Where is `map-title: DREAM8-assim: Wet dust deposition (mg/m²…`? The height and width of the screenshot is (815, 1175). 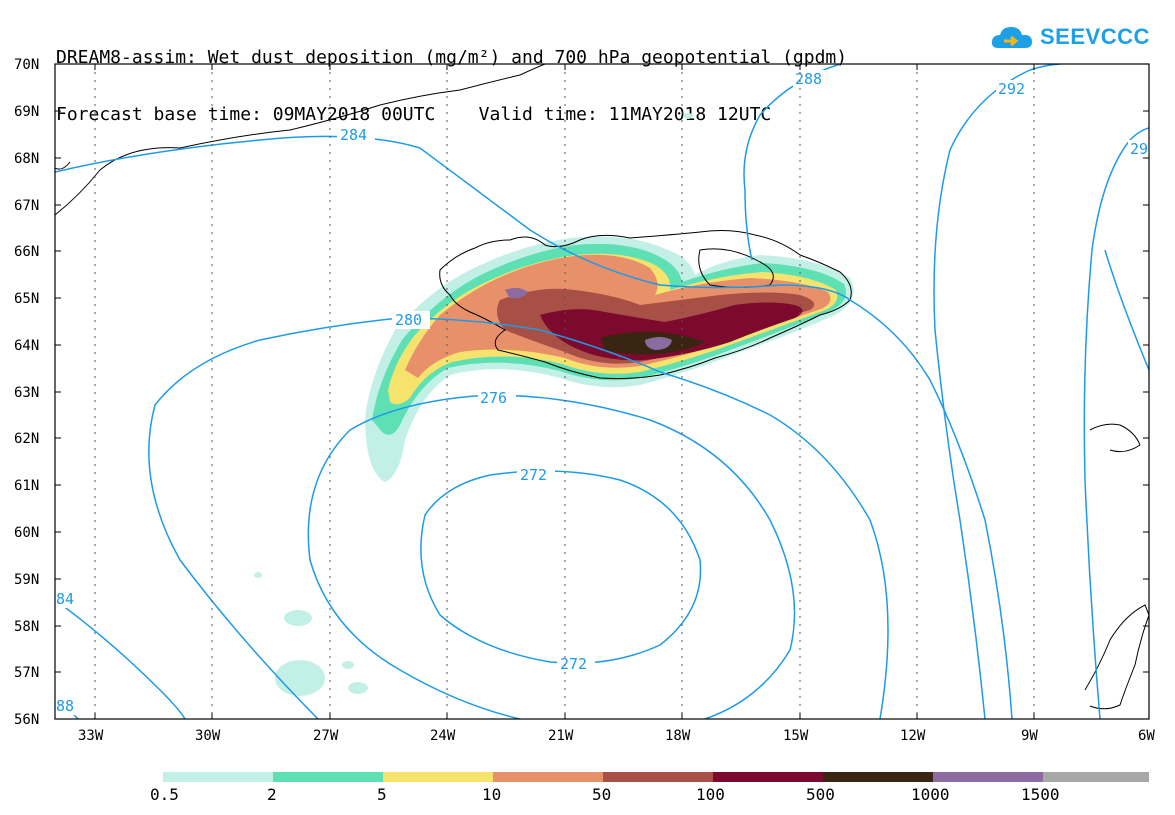 map-title: DREAM8-assim: Wet dust deposition (mg/m²… is located at coordinates (451, 76).